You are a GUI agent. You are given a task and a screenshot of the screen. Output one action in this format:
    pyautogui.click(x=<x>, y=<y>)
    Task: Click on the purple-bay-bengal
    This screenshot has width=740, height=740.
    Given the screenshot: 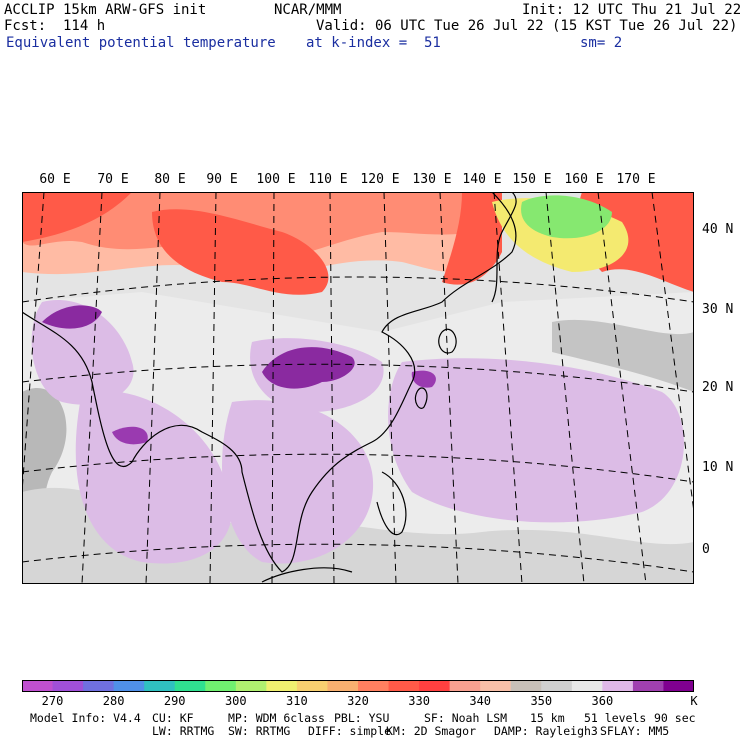 What is the action you would take?
    pyautogui.click(x=130, y=435)
    